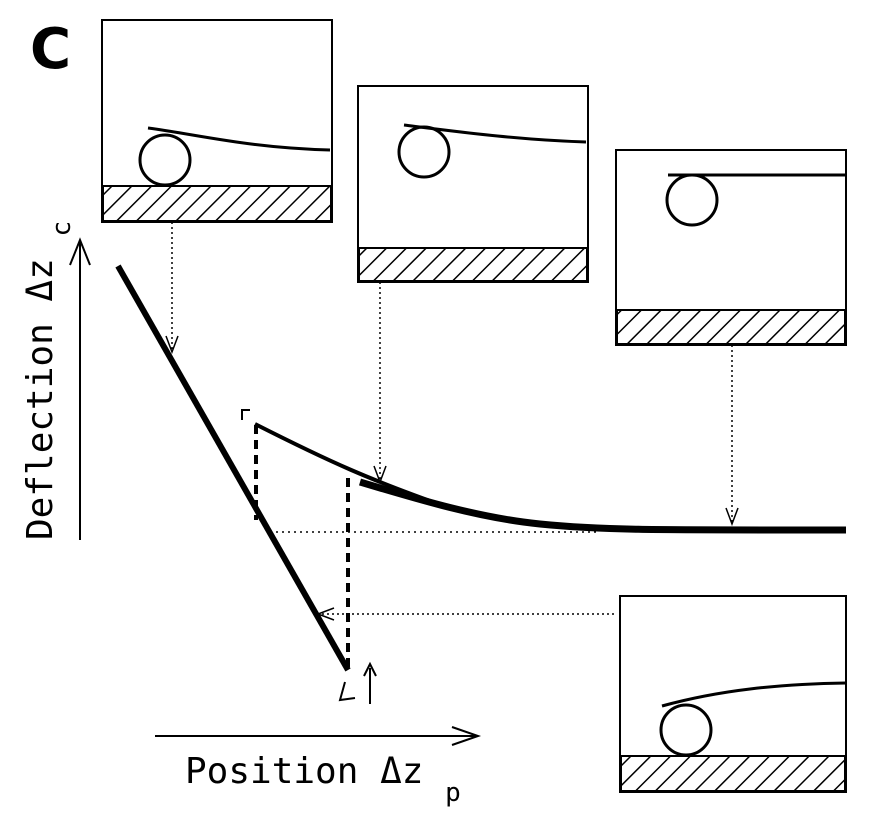  I want to click on leader-contact, so click(172, 288).